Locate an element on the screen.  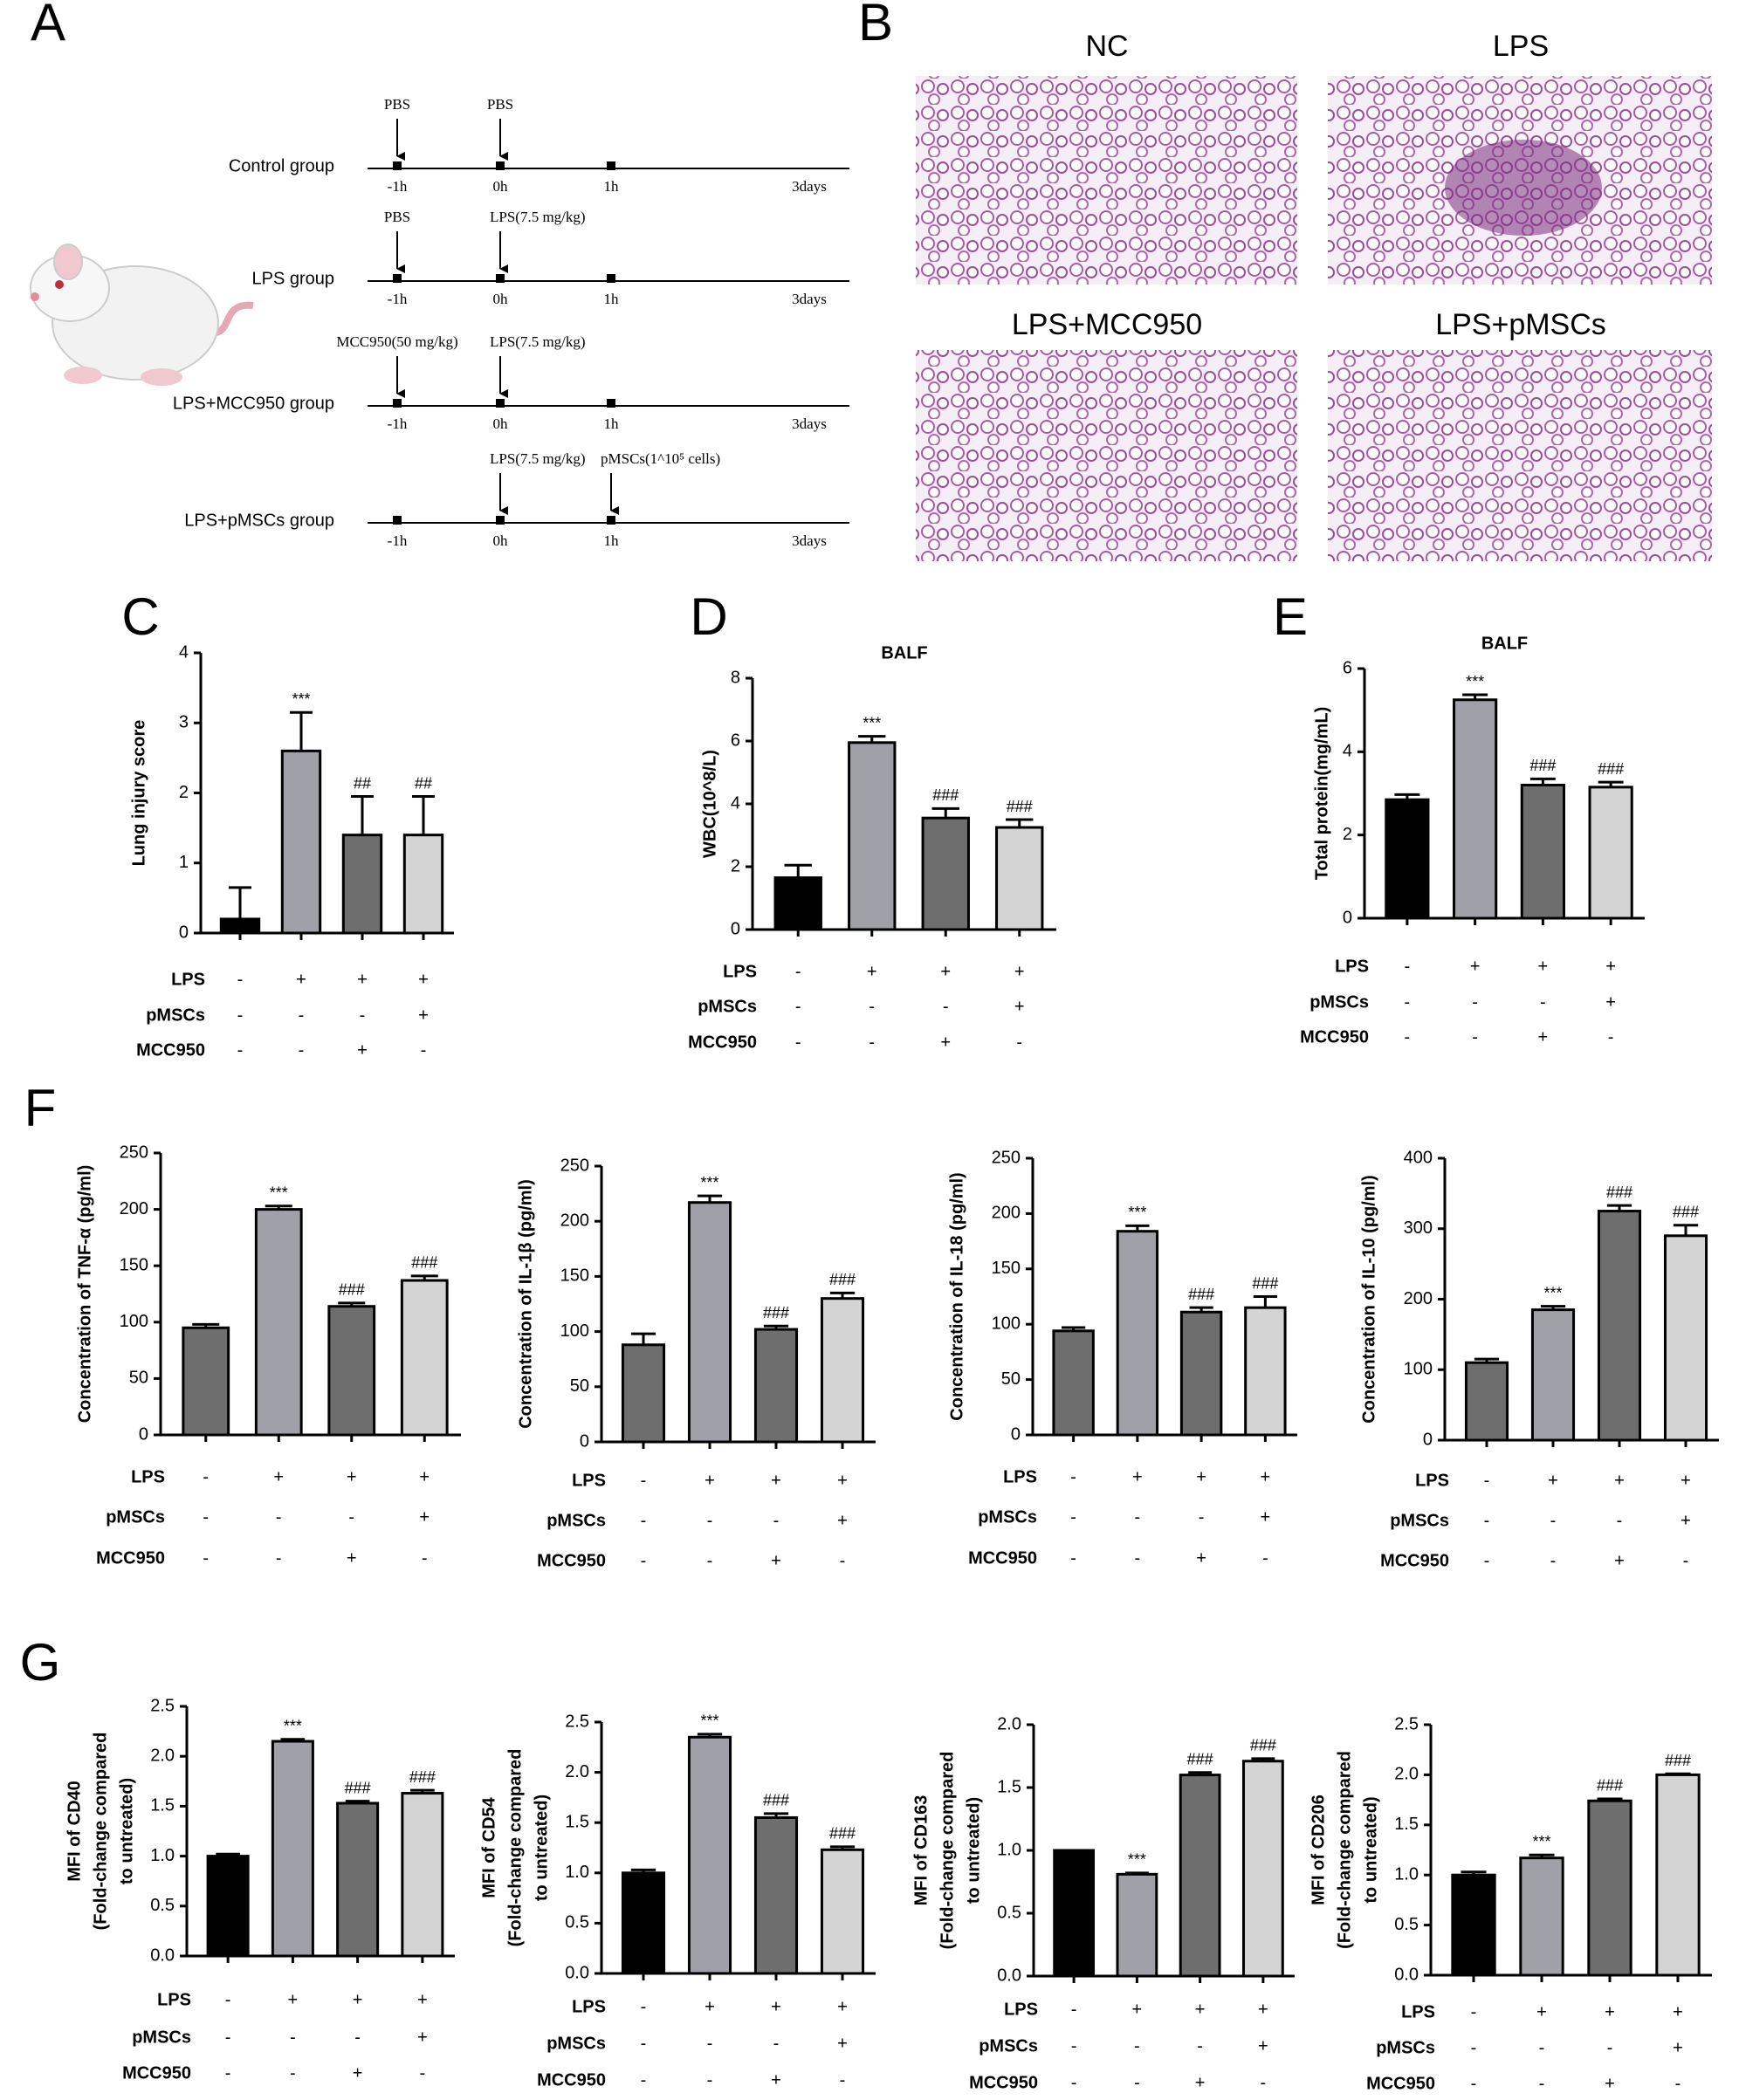
y-tick-label: 6 is located at coordinates (735, 740).